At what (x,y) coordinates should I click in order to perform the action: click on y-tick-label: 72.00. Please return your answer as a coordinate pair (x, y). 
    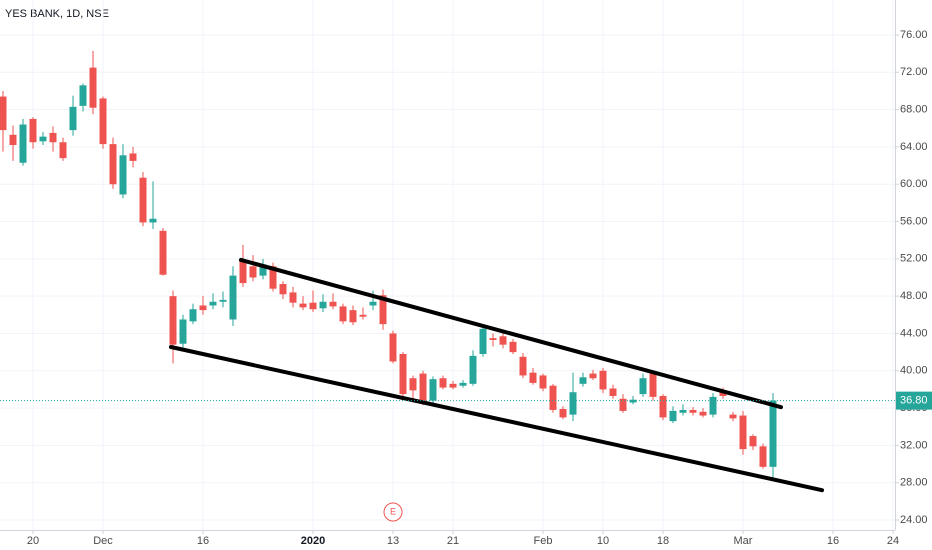
    Looking at the image, I should click on (914, 72).